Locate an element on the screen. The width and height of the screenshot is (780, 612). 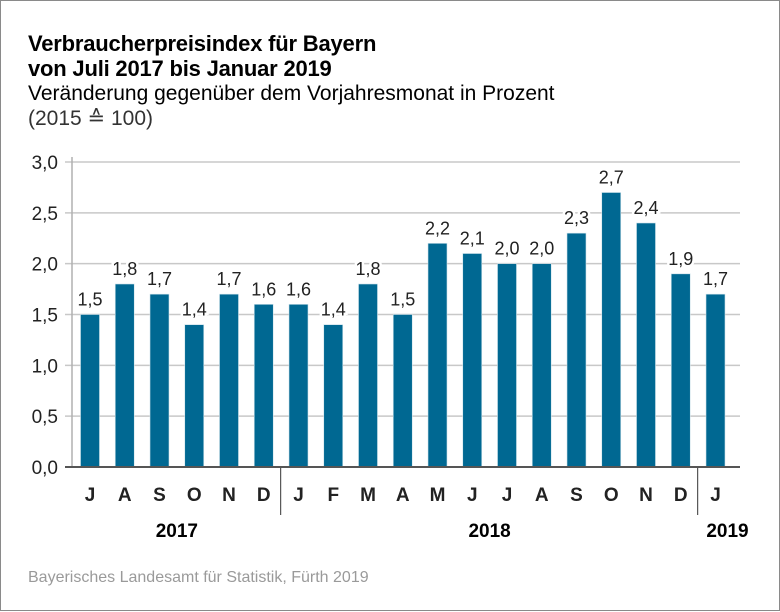
y-tick-label: 0,0 is located at coordinates (45, 468).